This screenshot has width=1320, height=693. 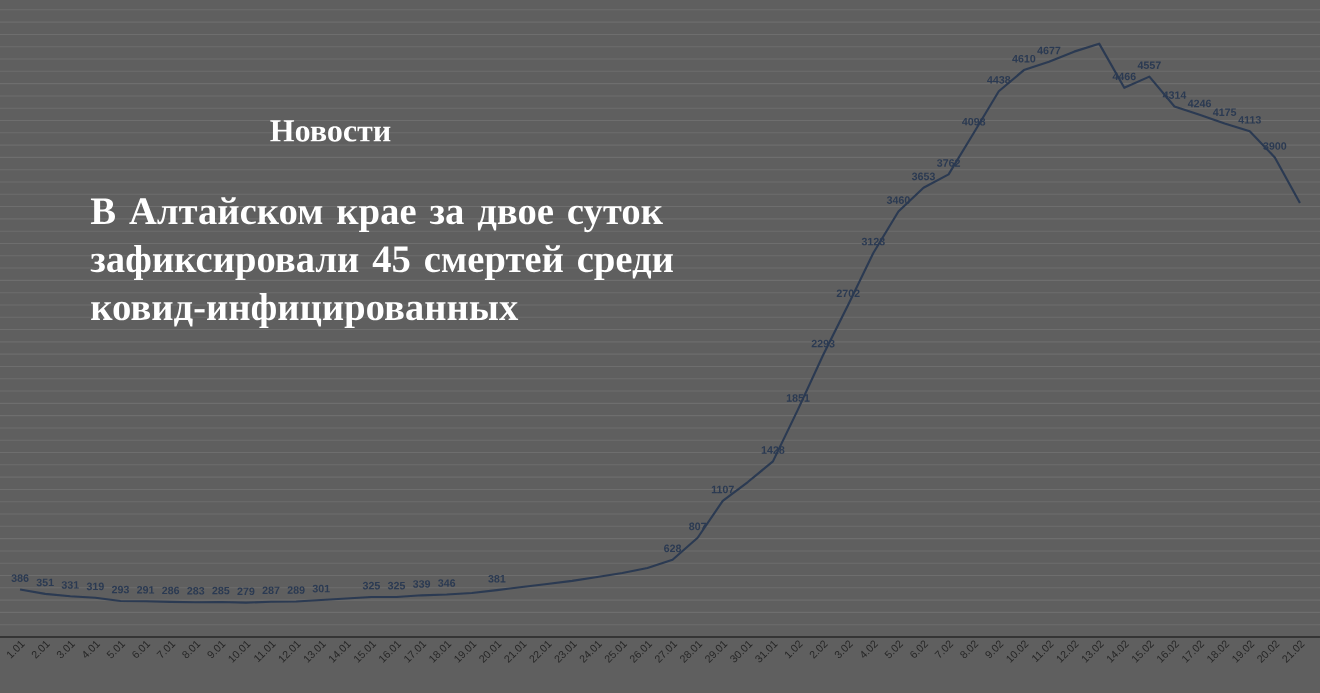 I want to click on data-label: 386, so click(x=20, y=578).